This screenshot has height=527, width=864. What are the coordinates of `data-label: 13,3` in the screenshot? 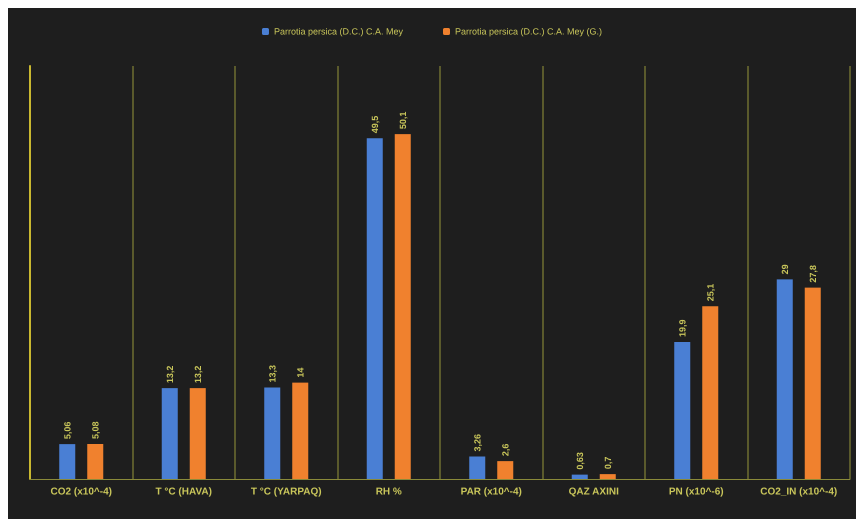 It's located at (272, 373).